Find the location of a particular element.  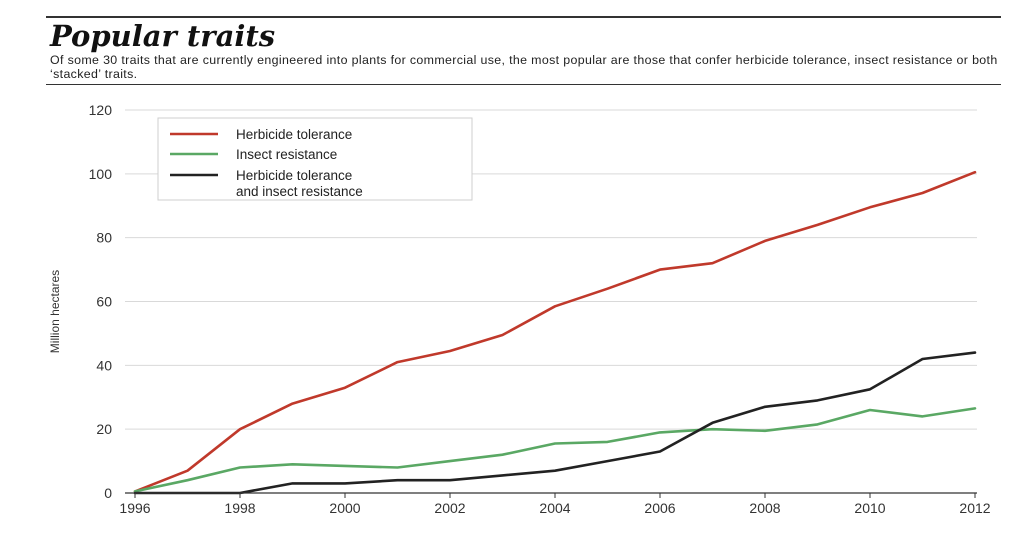

legend-label-3: Herbicide tolerance and insect resistance is located at coordinates (299, 183).